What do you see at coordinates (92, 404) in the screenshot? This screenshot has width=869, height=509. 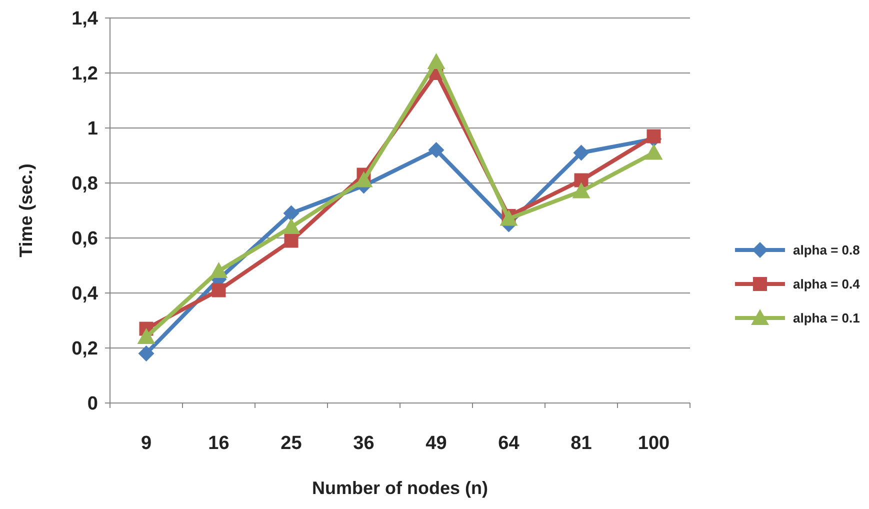 I see `y-tick-label: 0` at bounding box center [92, 404].